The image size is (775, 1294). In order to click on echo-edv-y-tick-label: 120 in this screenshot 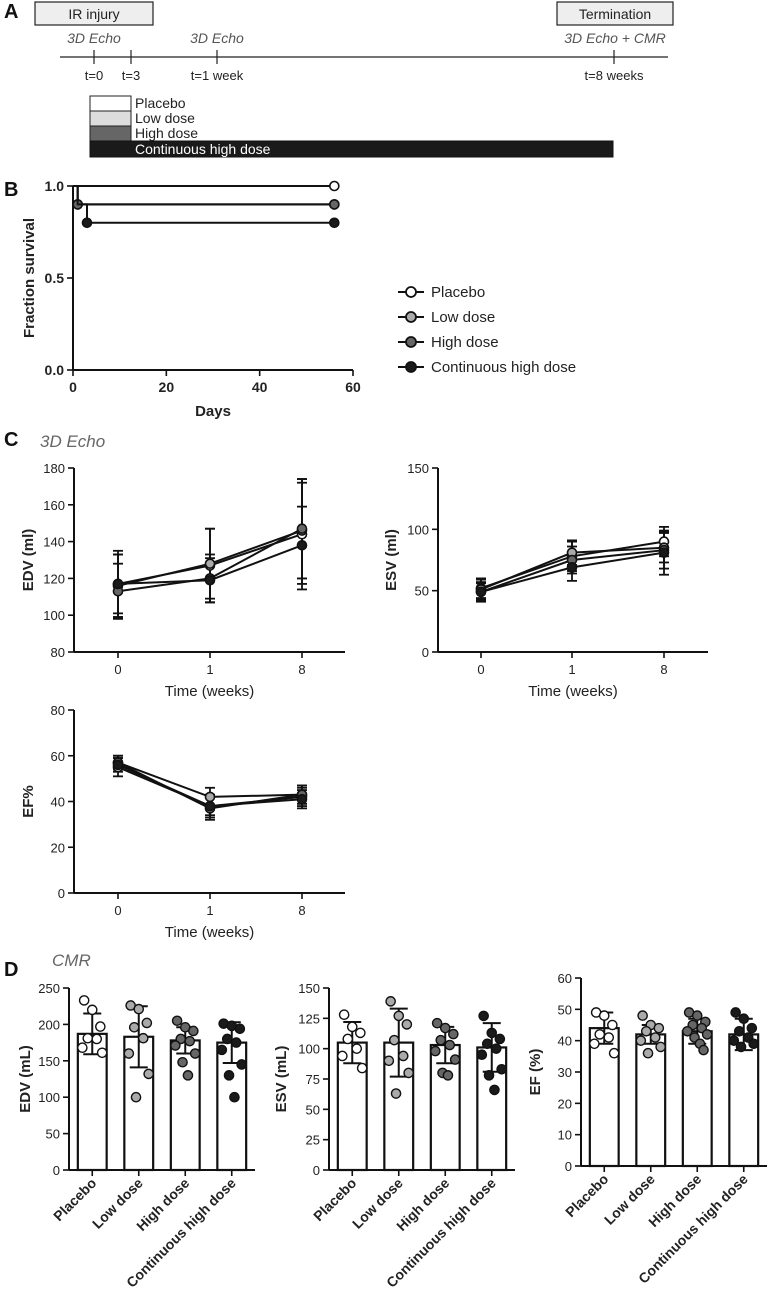, I will do `click(54, 578)`.